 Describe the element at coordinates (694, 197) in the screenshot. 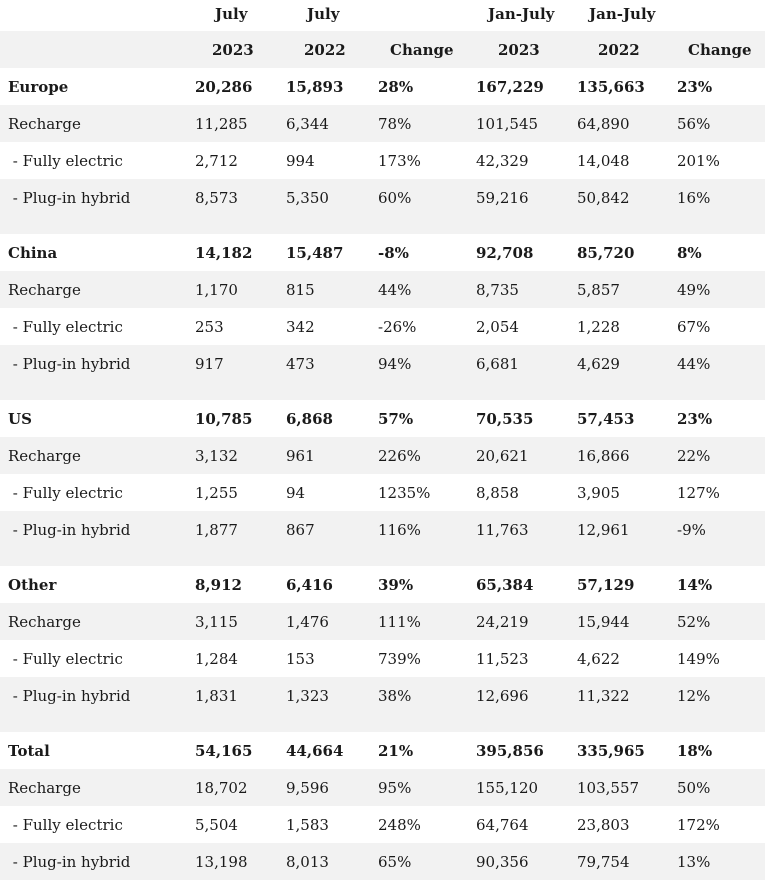

I see `table-cell: 16%` at that location.